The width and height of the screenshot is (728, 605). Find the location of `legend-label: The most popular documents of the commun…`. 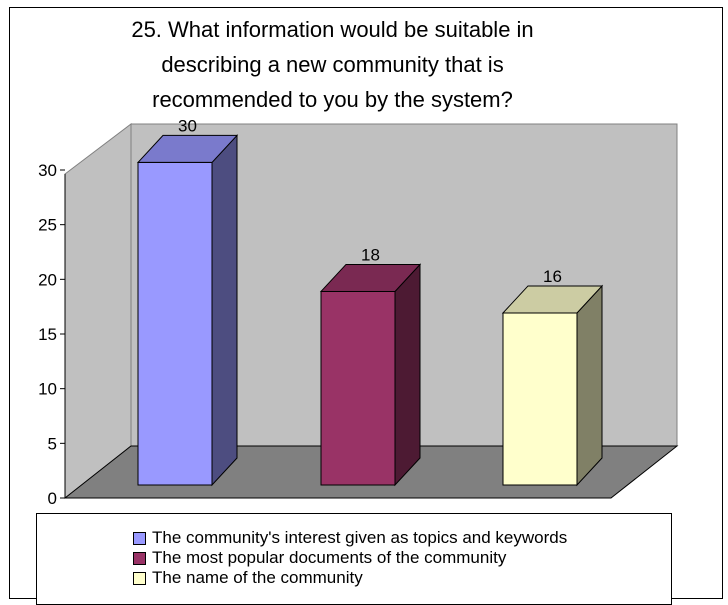

legend-label: The most popular documents of the commun… is located at coordinates (329, 557).